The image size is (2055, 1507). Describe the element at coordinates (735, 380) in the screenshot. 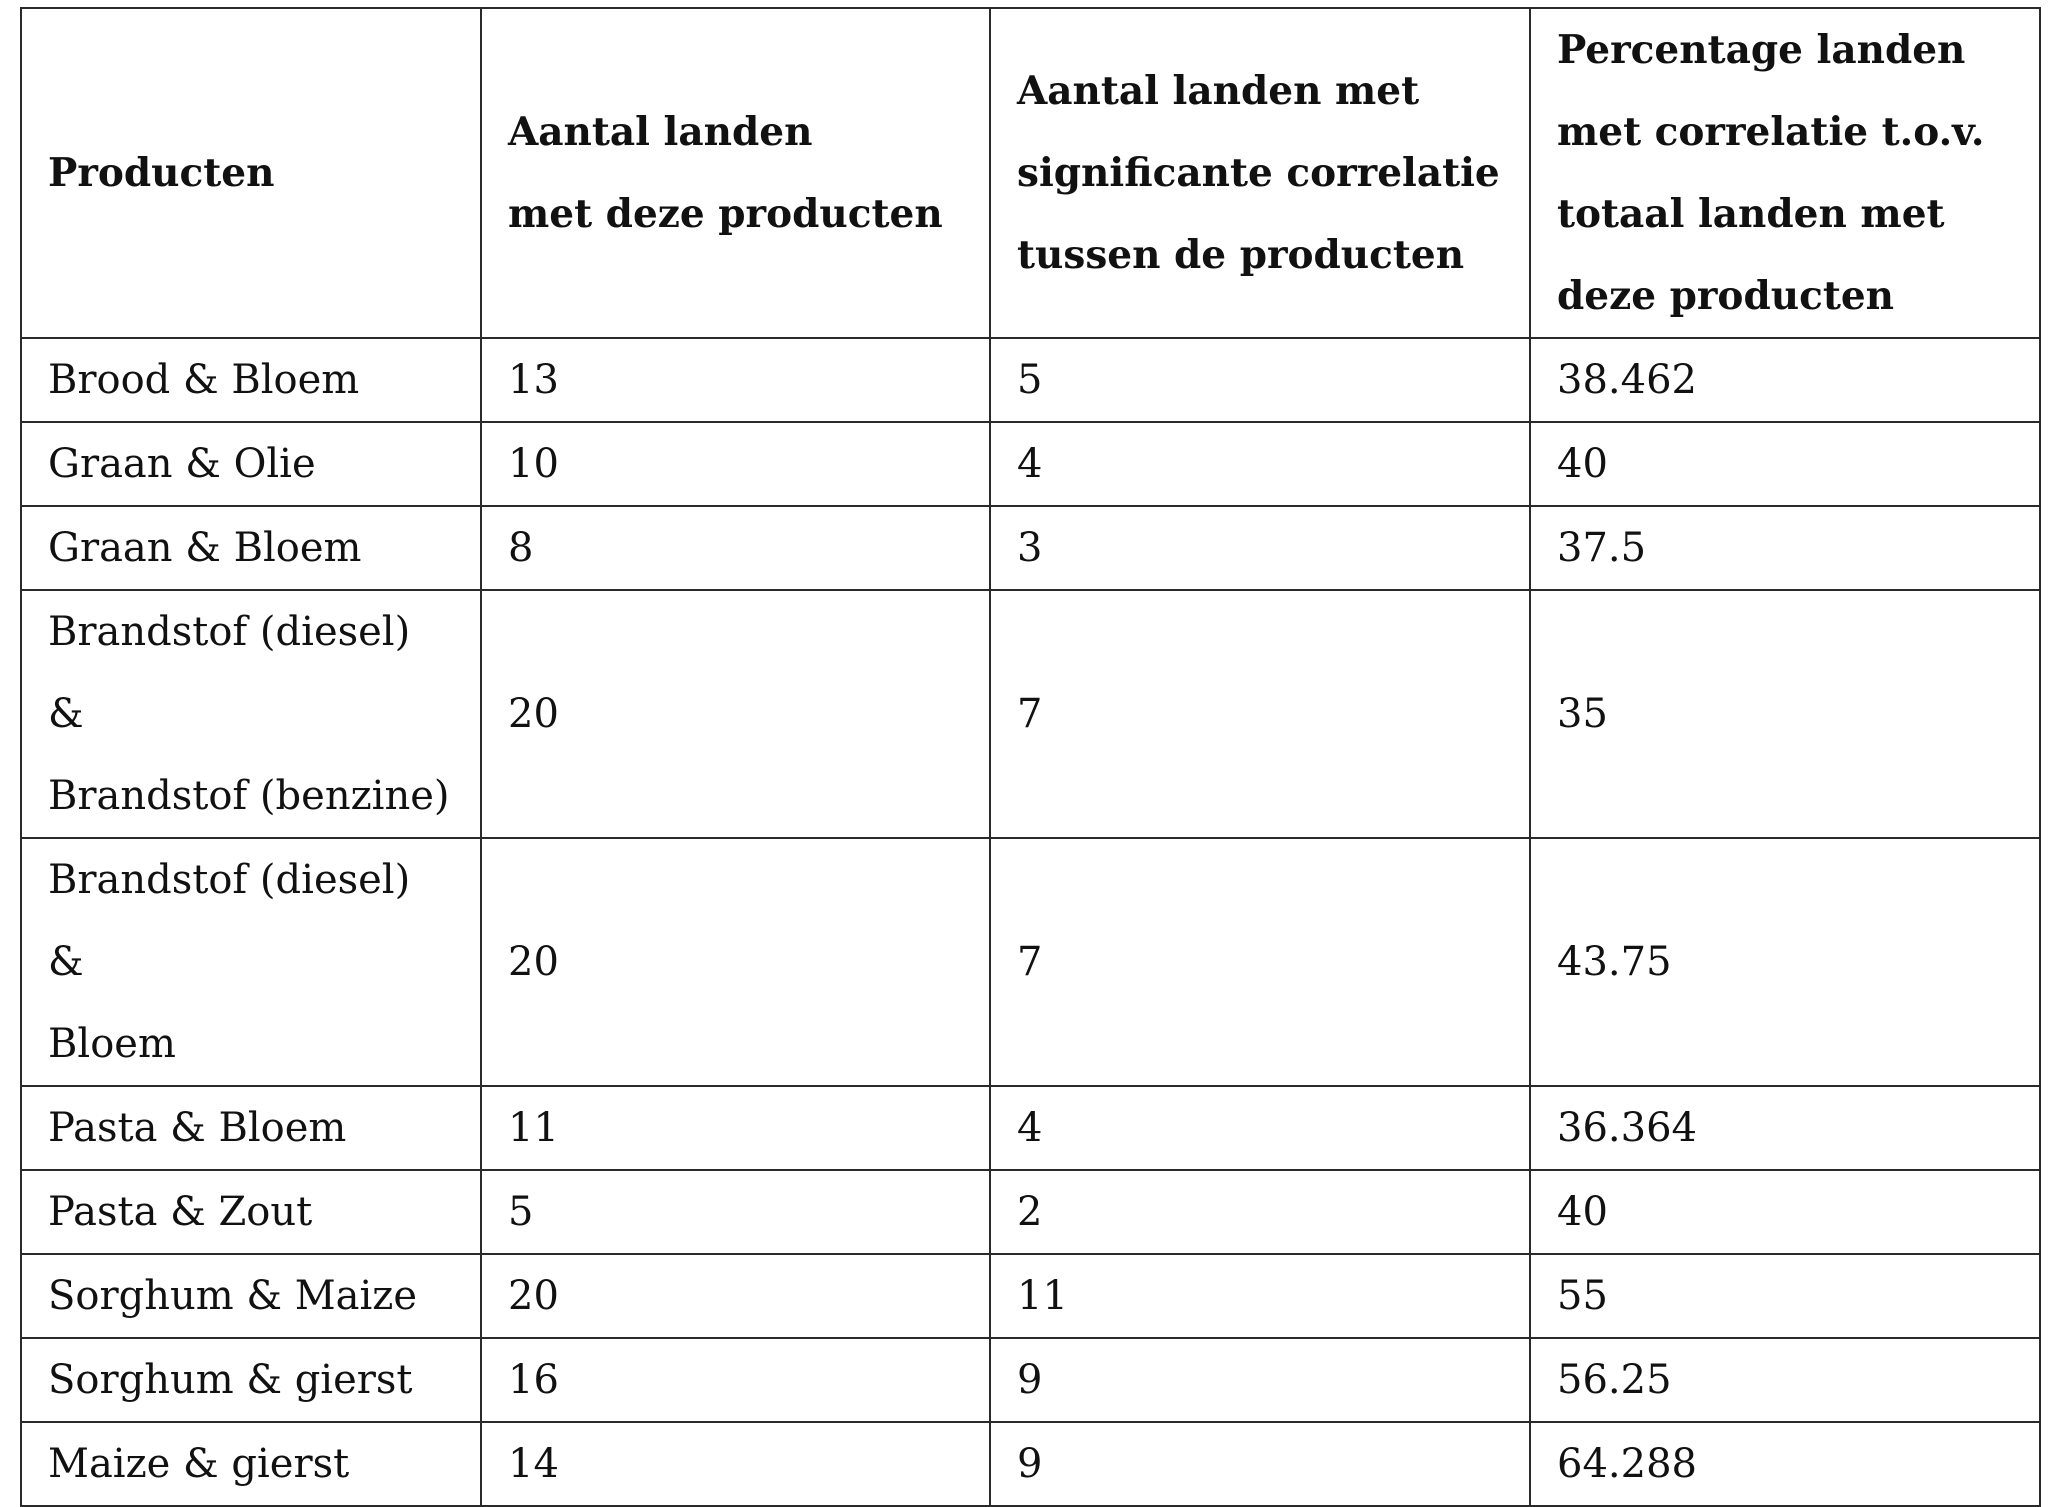

I see `landen-cell: 13` at that location.